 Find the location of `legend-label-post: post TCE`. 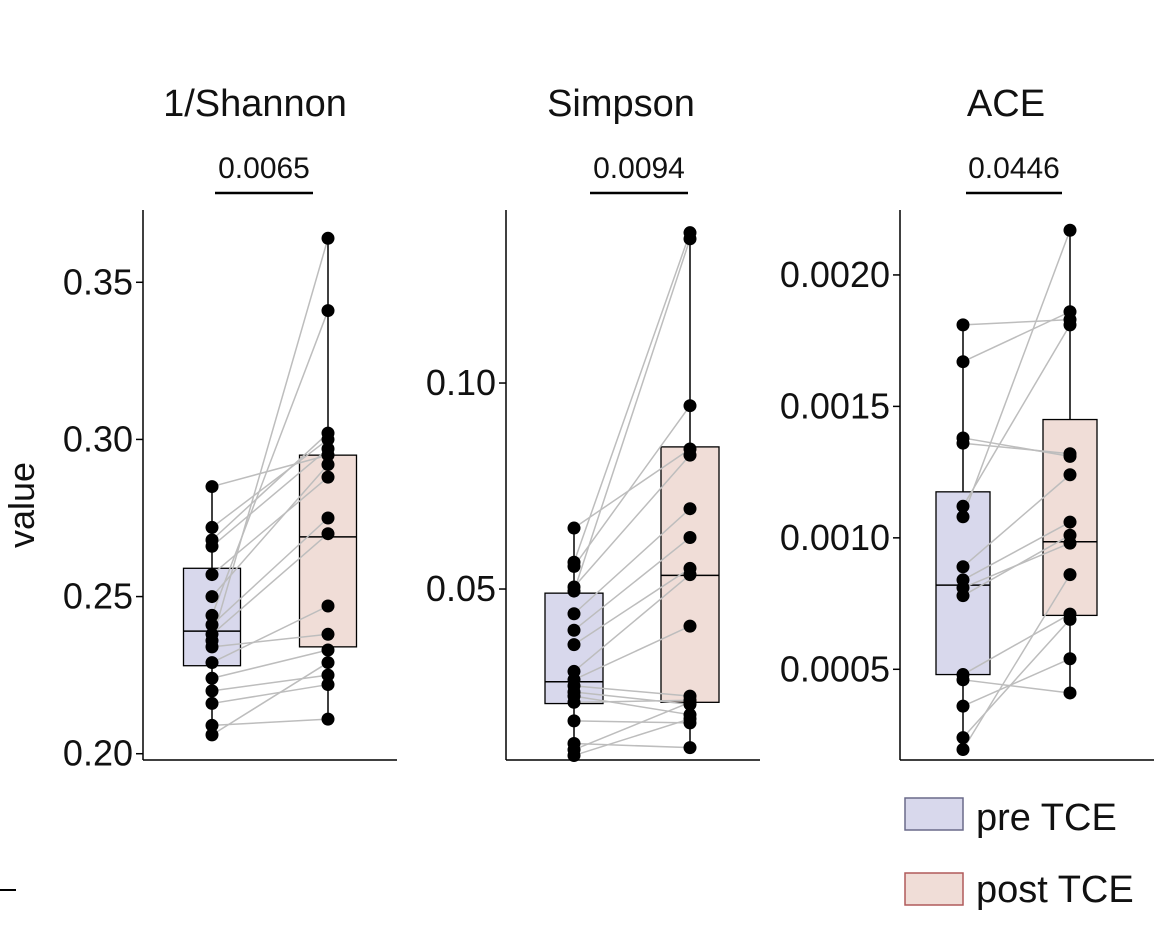

legend-label-post: post TCE is located at coordinates (1055, 890).